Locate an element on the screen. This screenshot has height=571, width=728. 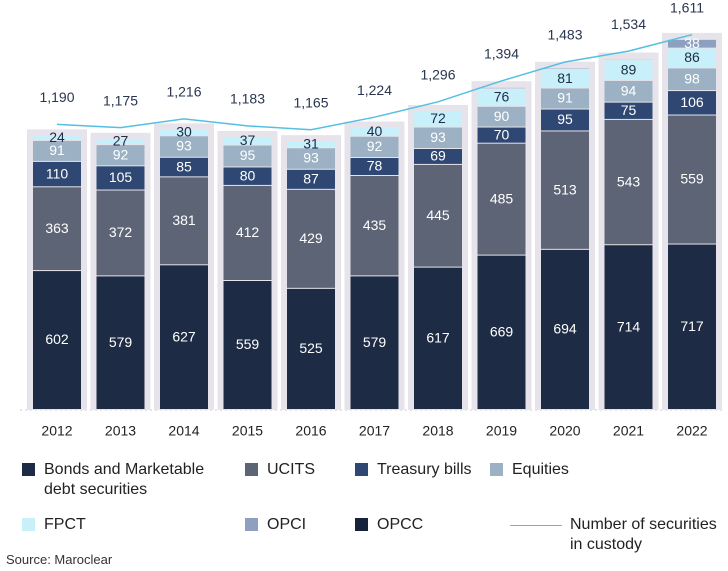
value-label: 75 is located at coordinates (629, 110).